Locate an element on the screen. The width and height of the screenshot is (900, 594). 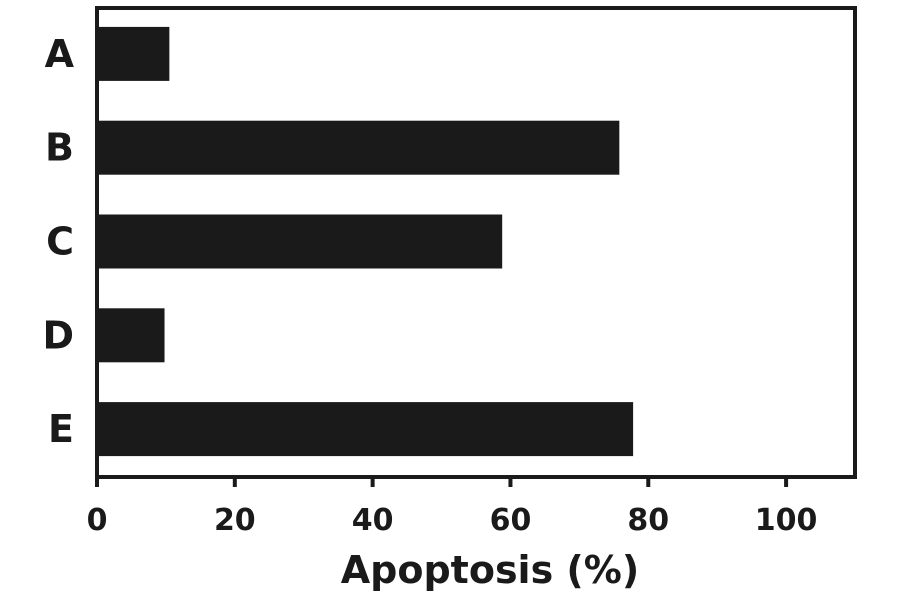
x-ticks-group: 0 20 40 60 80 100 is located at coordinates (452, 507).